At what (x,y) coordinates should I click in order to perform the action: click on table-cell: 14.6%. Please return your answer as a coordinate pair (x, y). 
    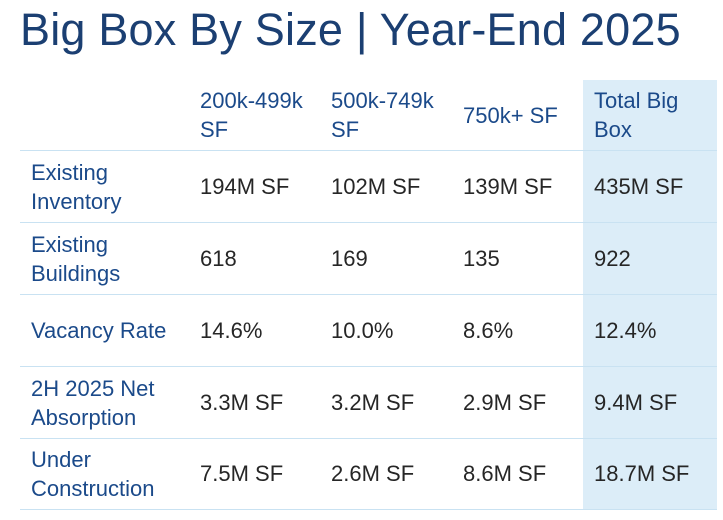
    Looking at the image, I should click on (231, 330).